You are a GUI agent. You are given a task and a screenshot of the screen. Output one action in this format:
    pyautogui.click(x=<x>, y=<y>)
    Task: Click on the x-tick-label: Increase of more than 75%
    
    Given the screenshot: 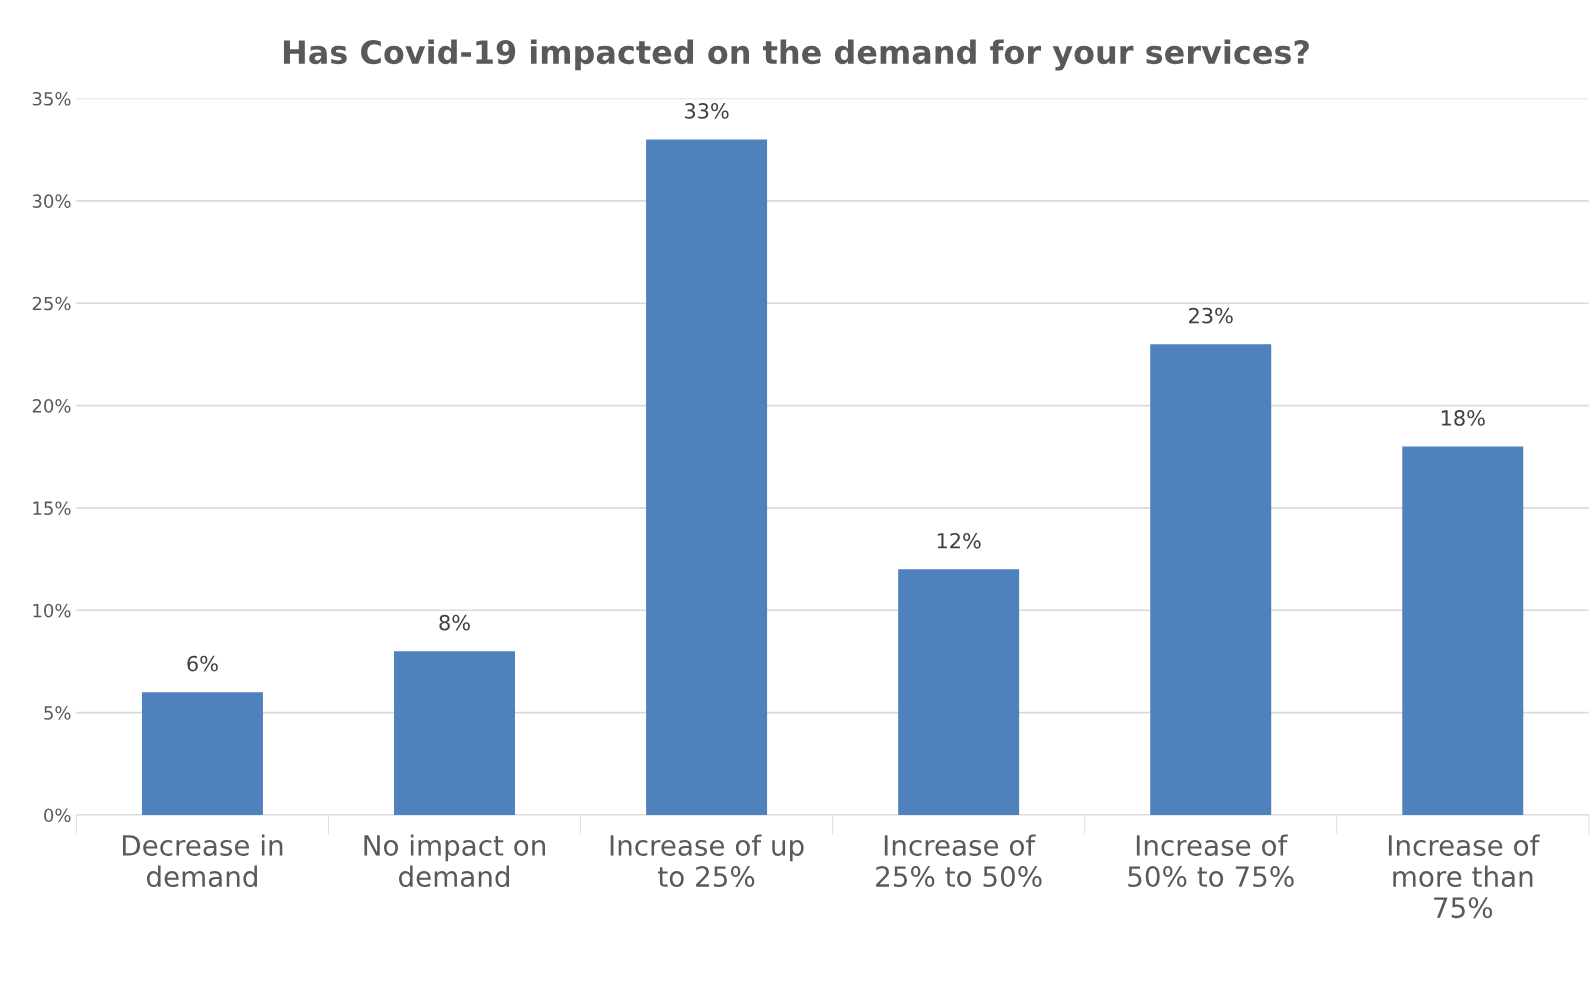 What is the action you would take?
    pyautogui.click(x=1464, y=876)
    